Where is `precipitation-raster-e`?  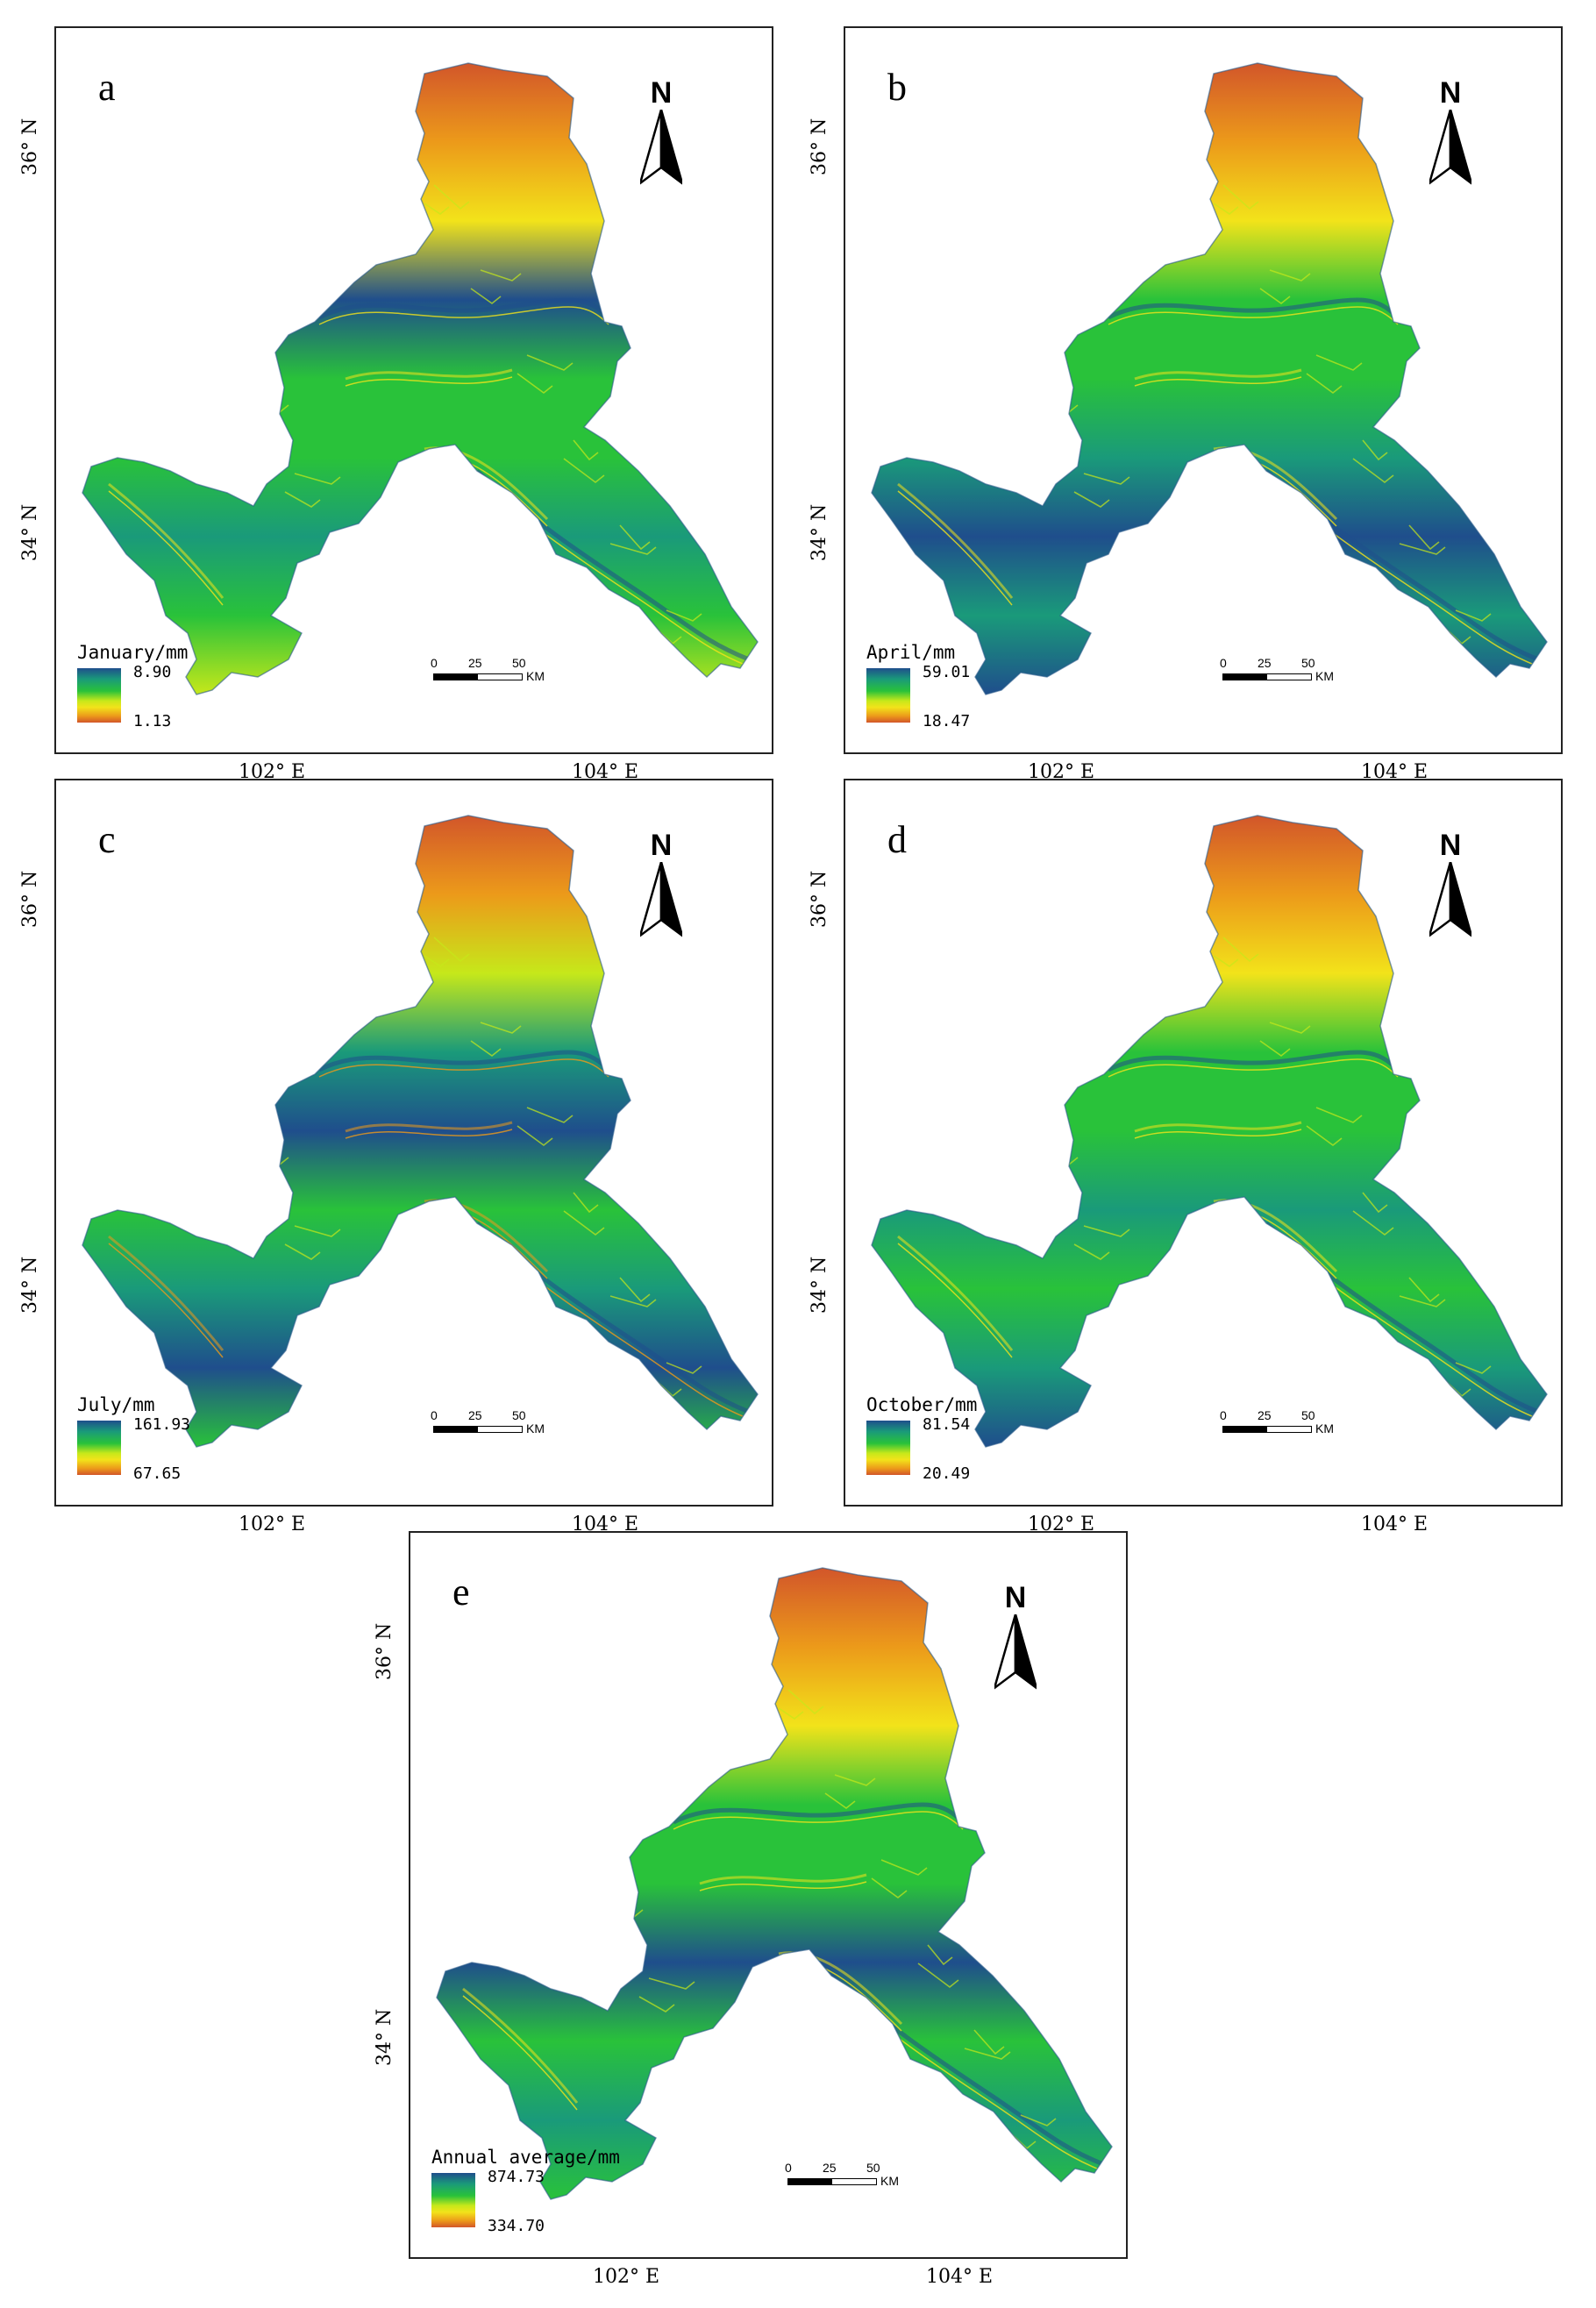 precipitation-raster-e is located at coordinates (774, 1883).